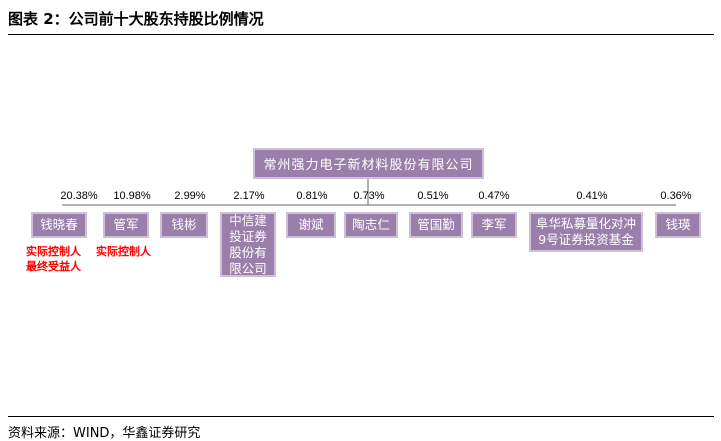  What do you see at coordinates (369, 196) in the screenshot?
I see `holder-pct-6: 0.73%` at bounding box center [369, 196].